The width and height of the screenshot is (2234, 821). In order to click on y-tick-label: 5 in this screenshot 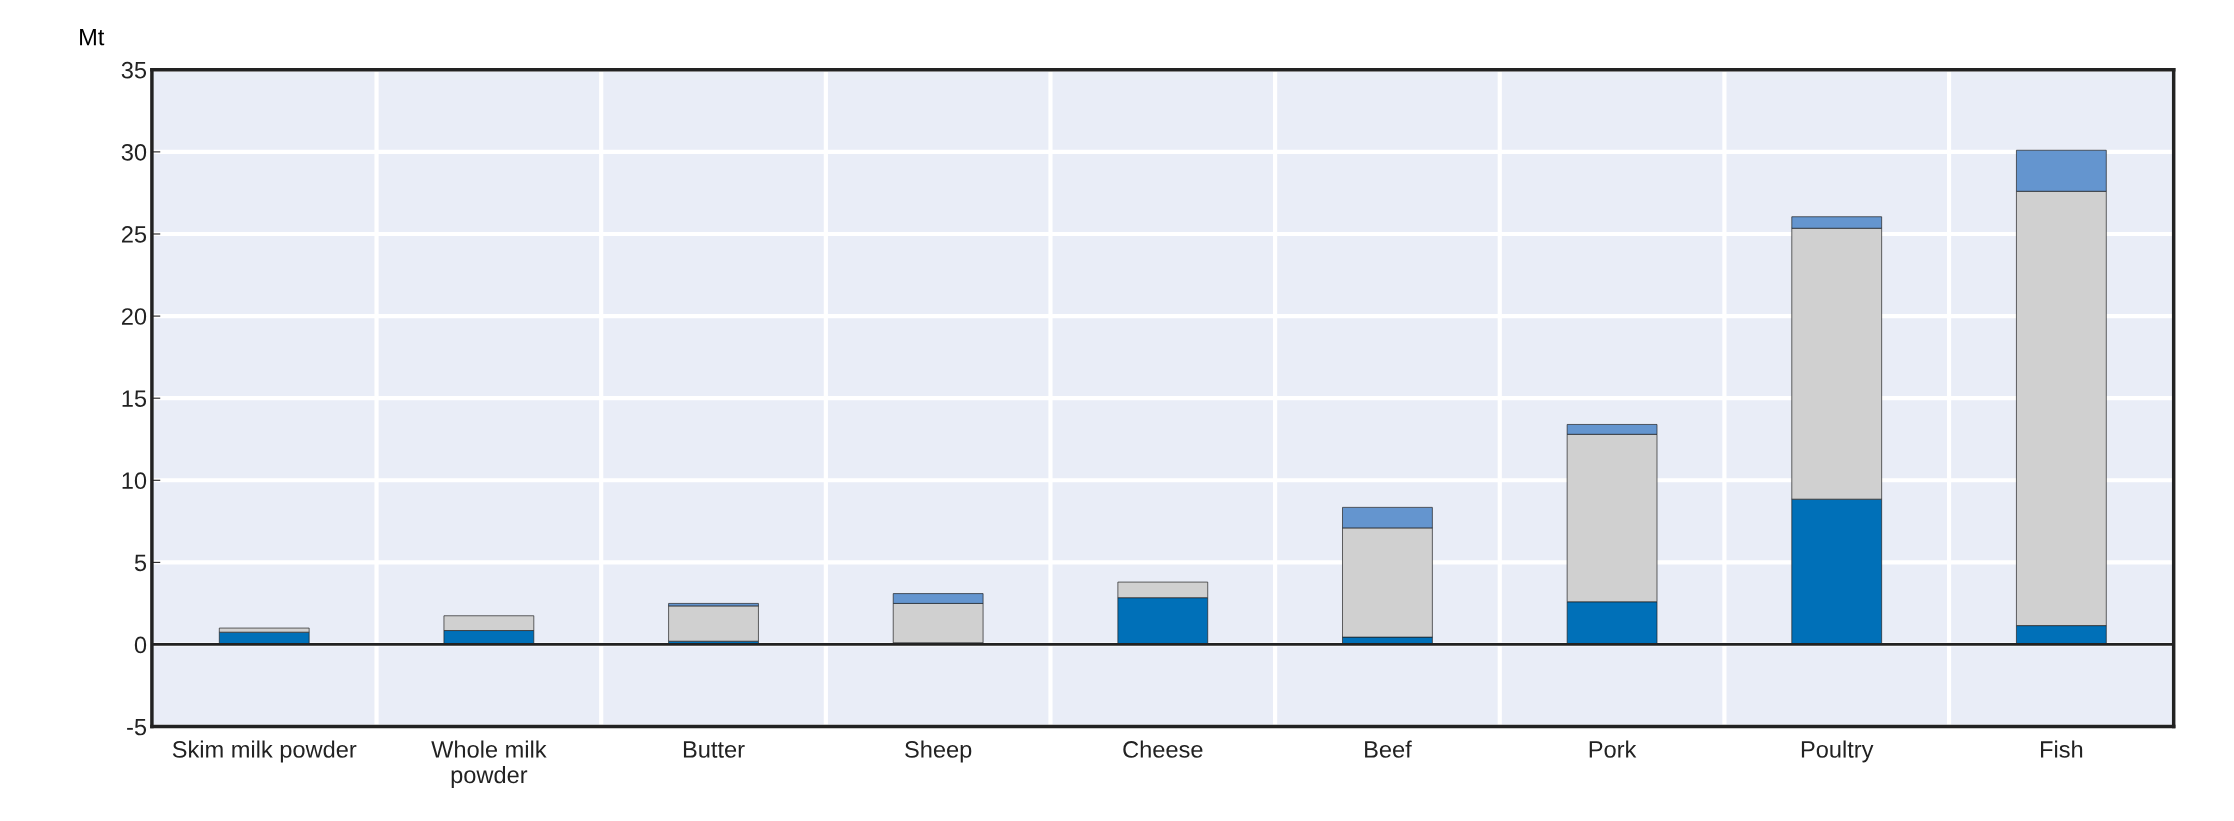, I will do `click(140, 563)`.